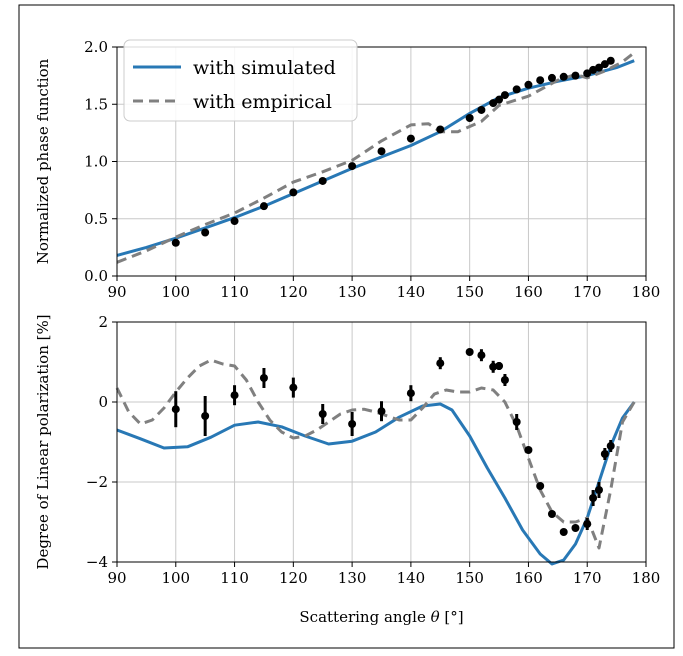 The width and height of the screenshot is (683, 656). I want to click on phase-xtick-label: 170, so click(587, 292).